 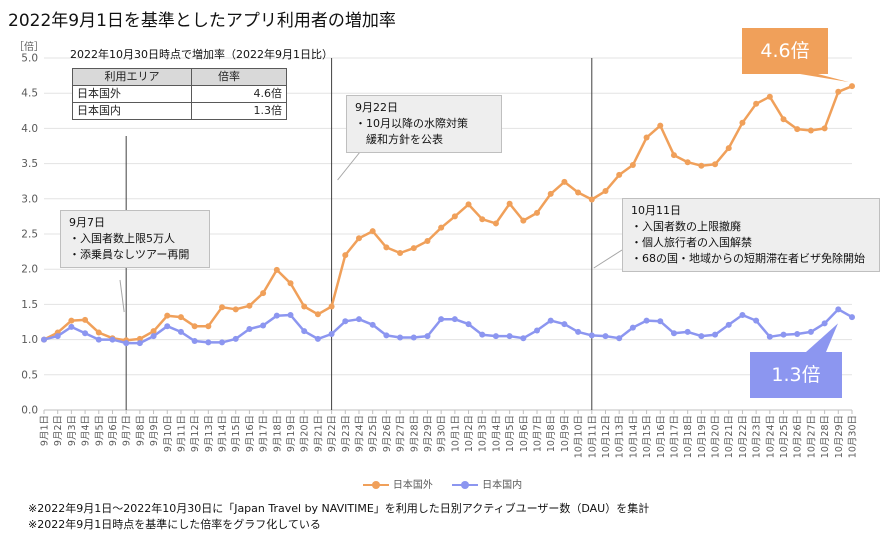 What do you see at coordinates (201, 54) in the screenshot?
I see `table-caption: 2022年10月30日時点で増加率（2022年9月1日比）` at bounding box center [201, 54].